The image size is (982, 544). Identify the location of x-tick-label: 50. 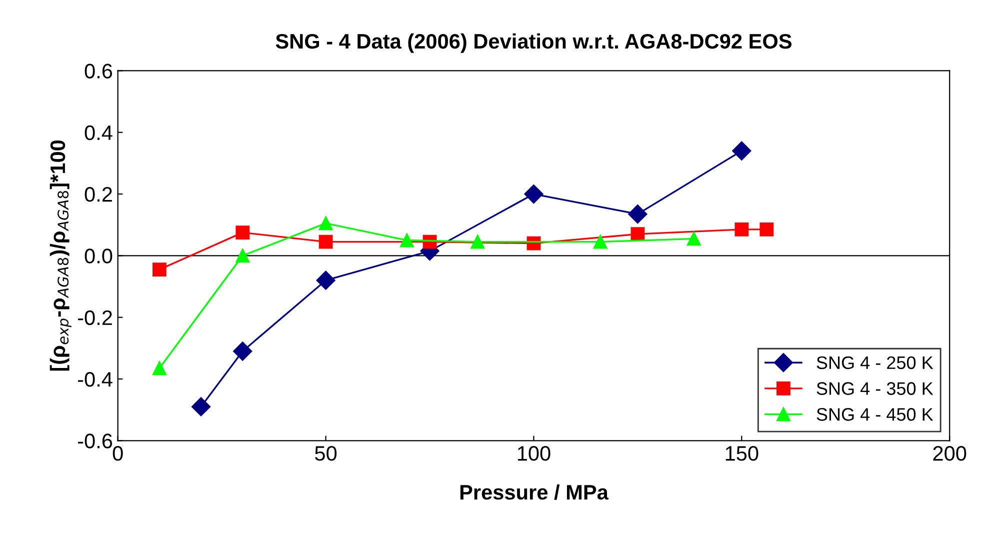
(326, 453).